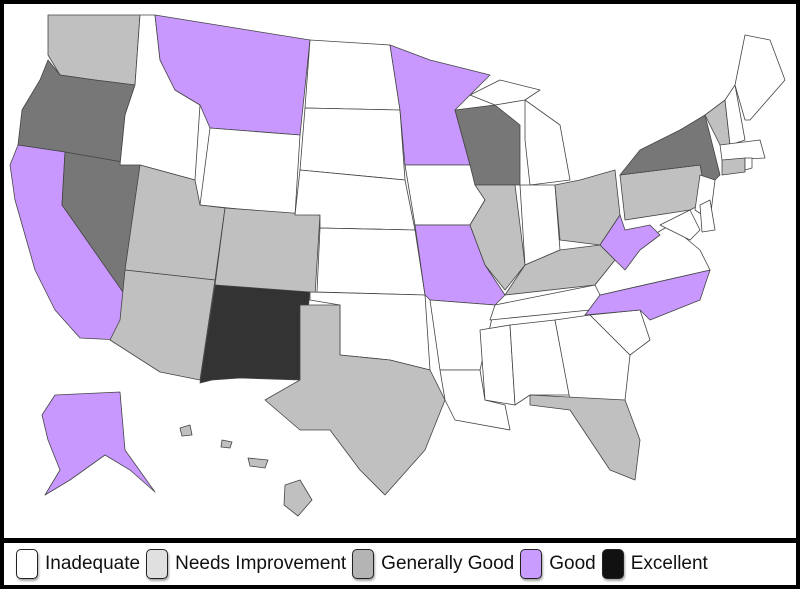 The width and height of the screenshot is (800, 589). I want to click on legend-label: Good, so click(572, 563).